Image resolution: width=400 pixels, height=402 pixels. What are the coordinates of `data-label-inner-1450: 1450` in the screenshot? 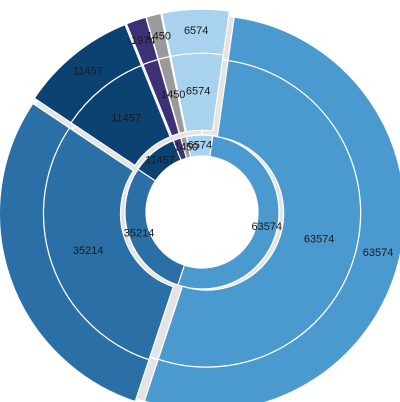 It's located at (186, 147).